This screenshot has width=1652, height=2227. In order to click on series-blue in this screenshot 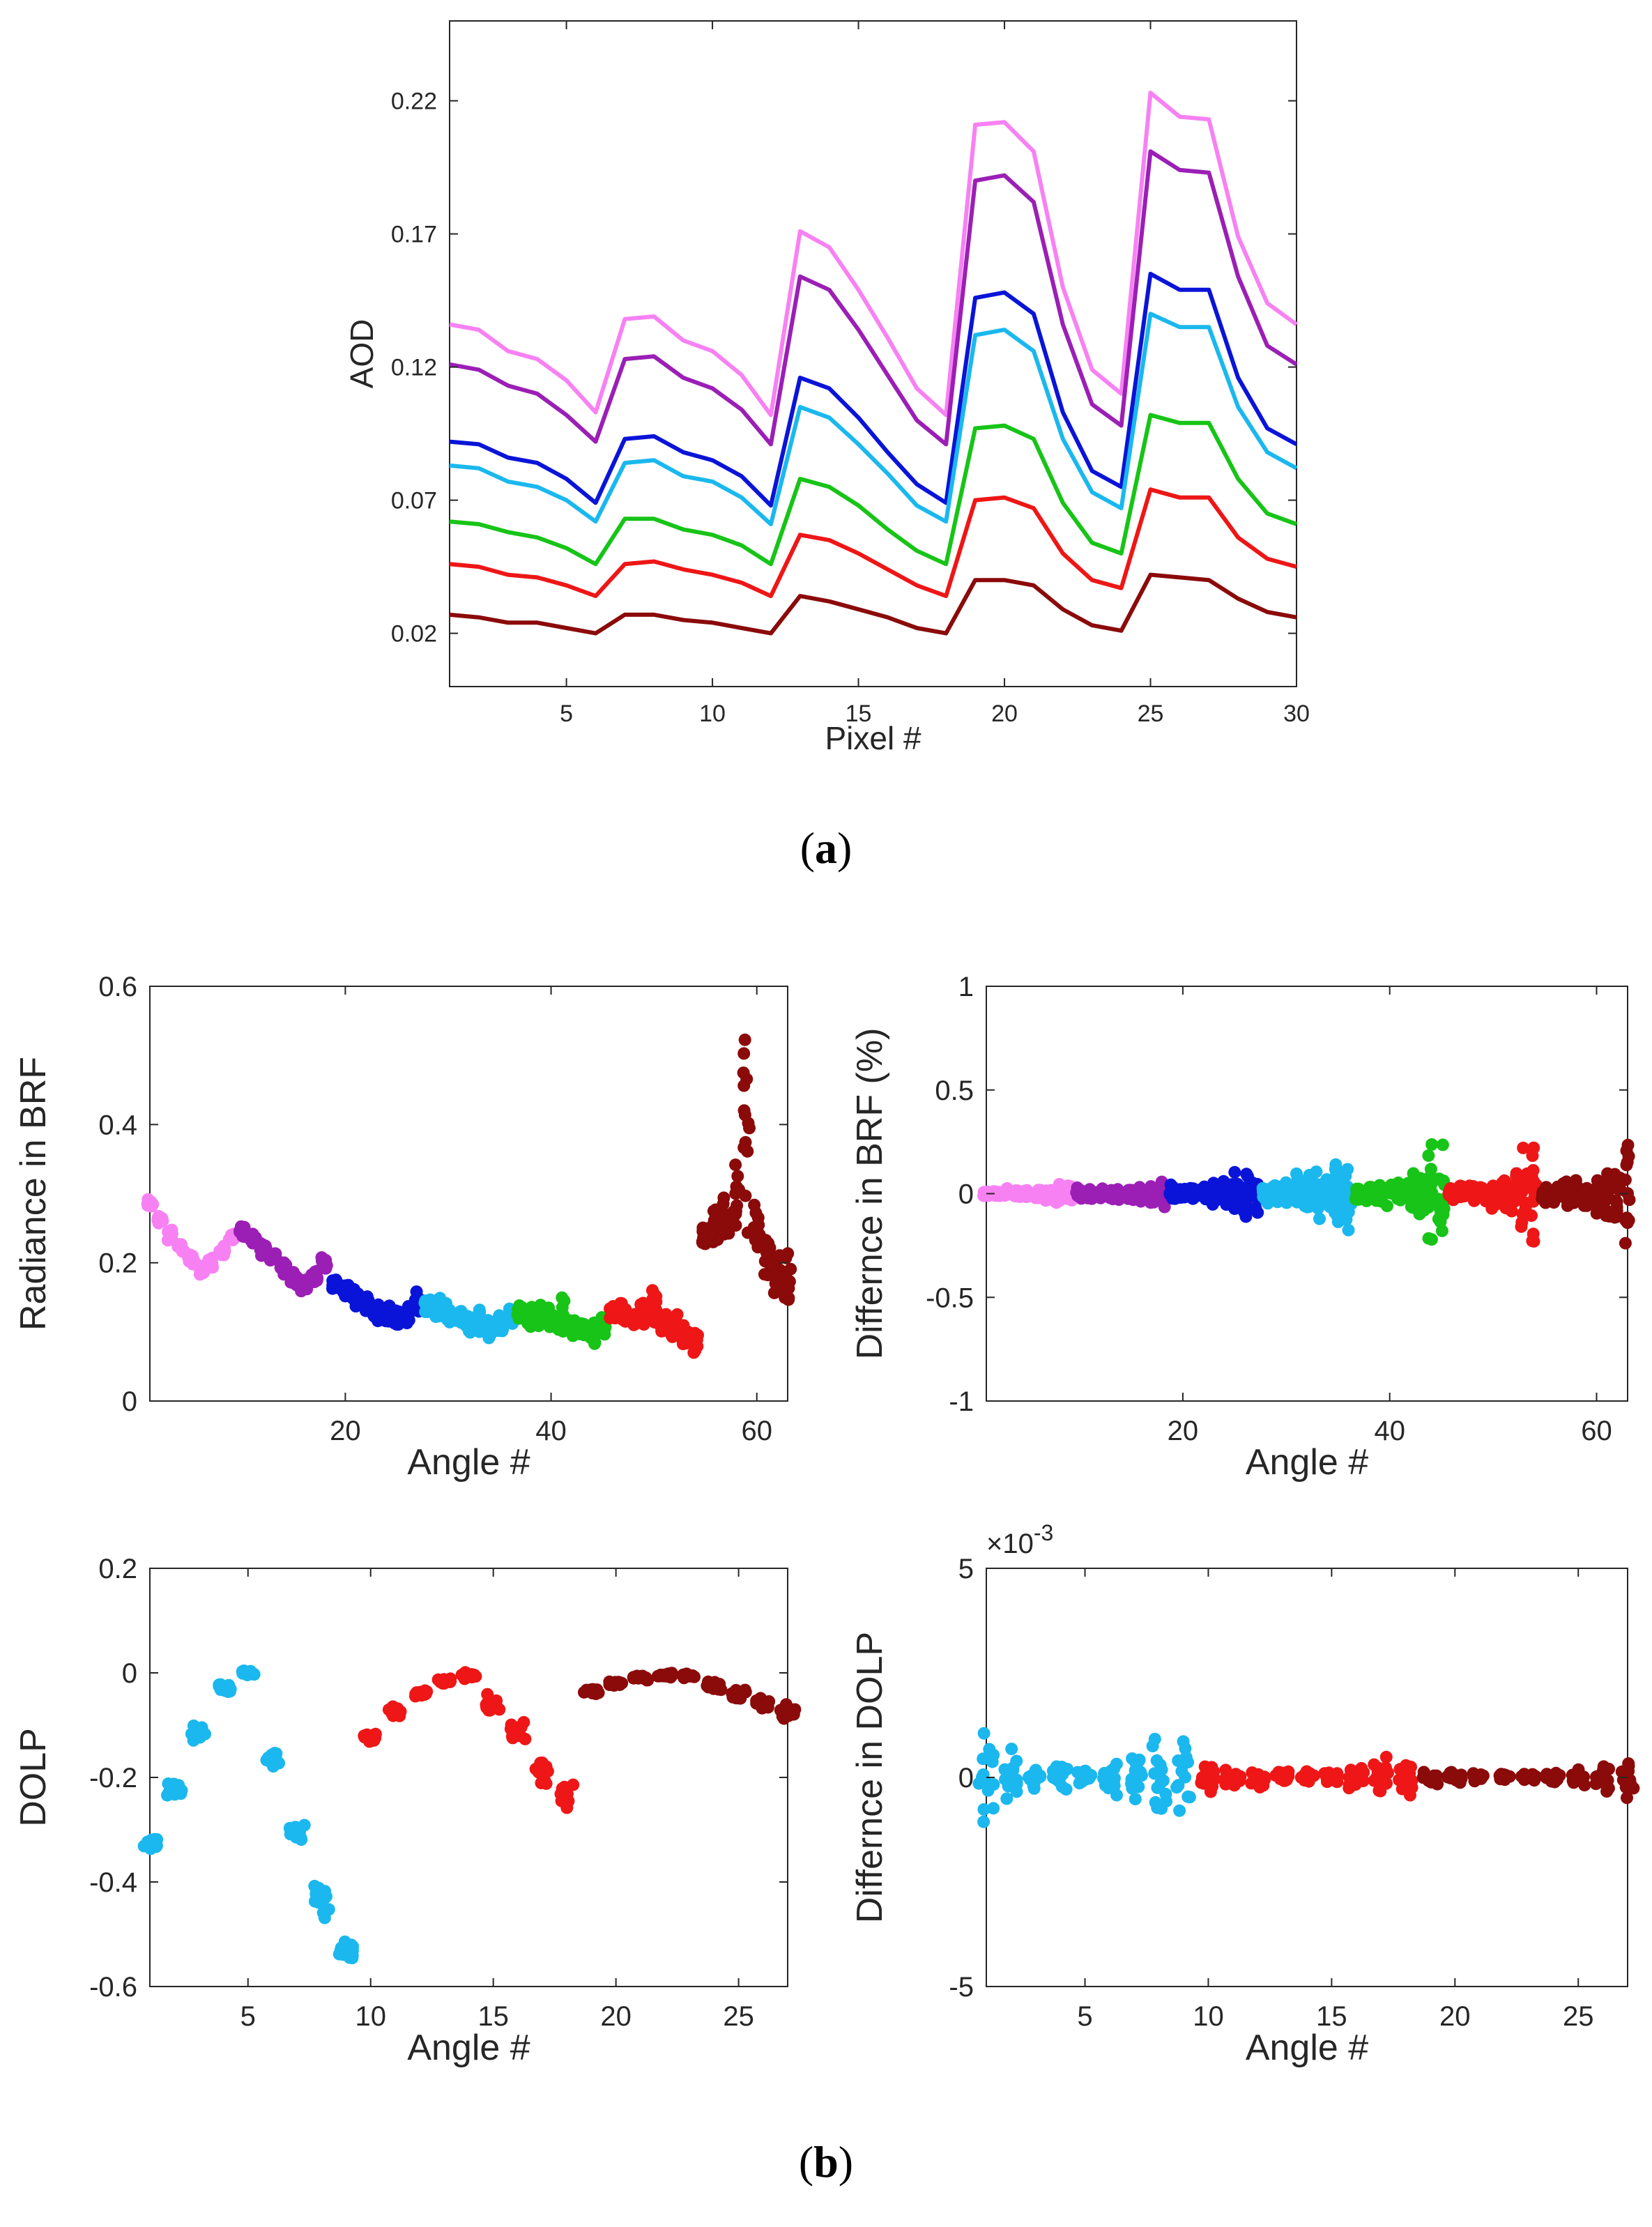, I will do `click(1213, 1194)`.